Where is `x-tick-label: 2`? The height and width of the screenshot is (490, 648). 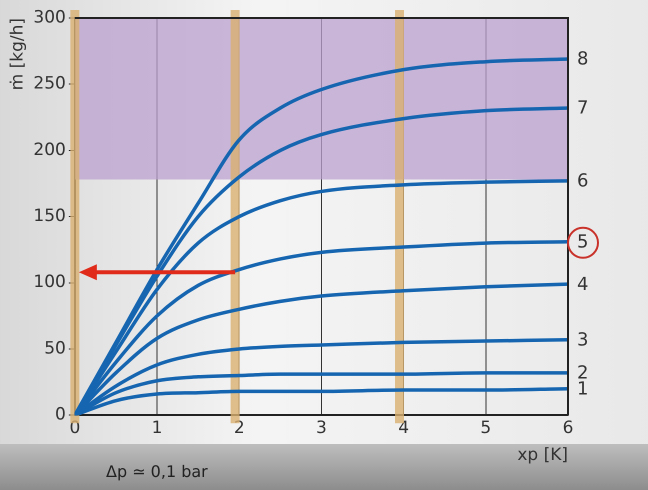 x-tick-label: 2 is located at coordinates (239, 428).